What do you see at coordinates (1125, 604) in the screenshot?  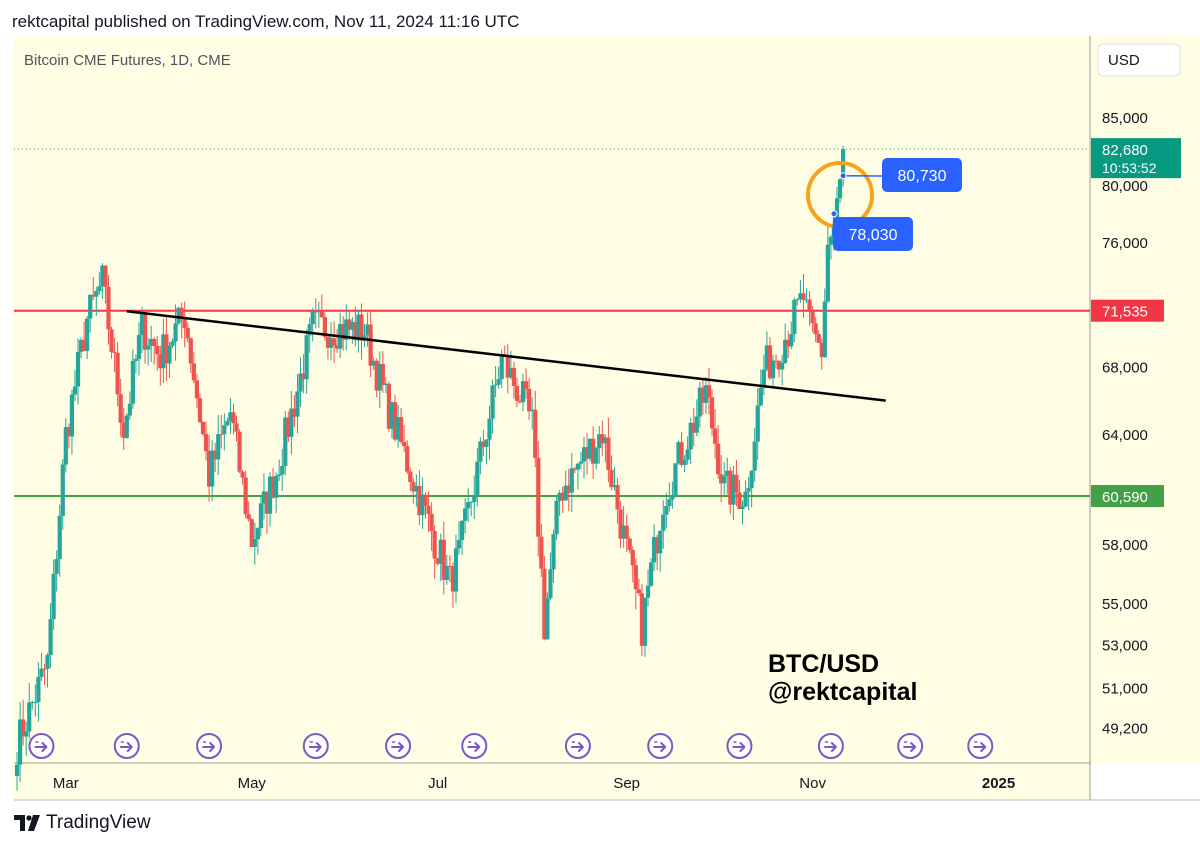 I see `y-tick-label: 55,000` at bounding box center [1125, 604].